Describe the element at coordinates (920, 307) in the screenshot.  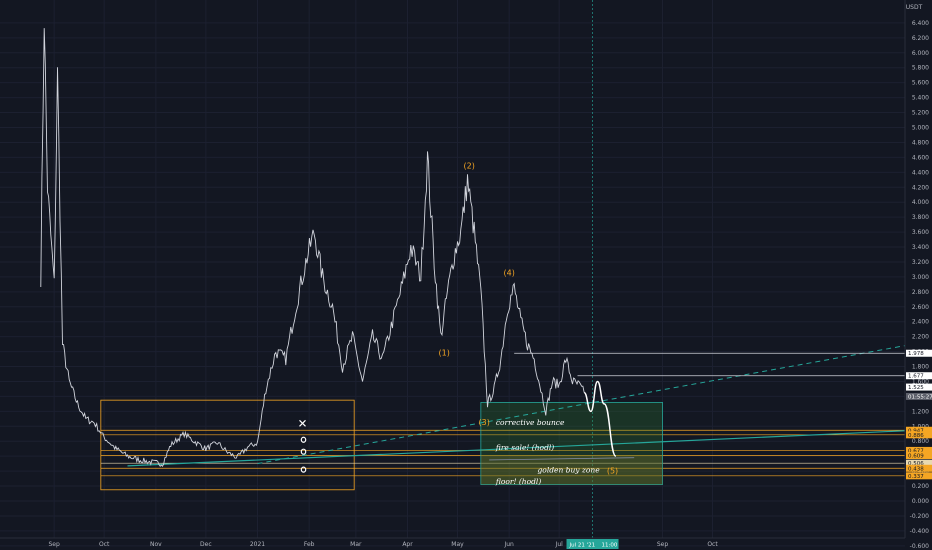
I see `y-tick-label: 2.600` at that location.